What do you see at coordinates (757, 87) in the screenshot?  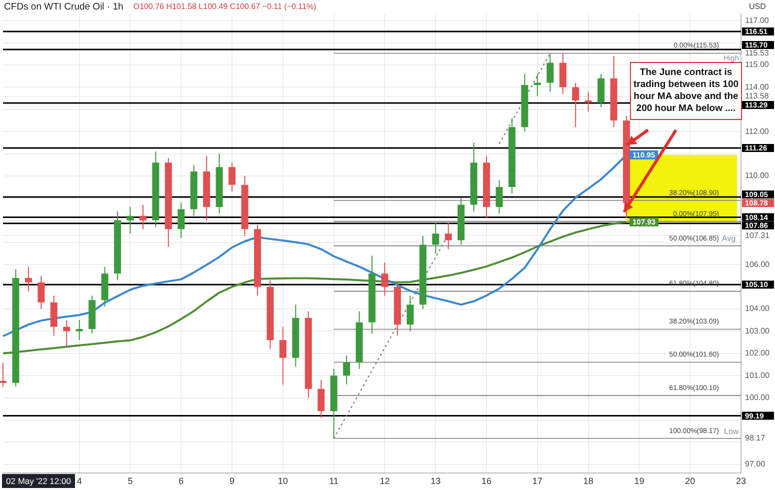 I see `y-tick-label: 114.00` at bounding box center [757, 87].